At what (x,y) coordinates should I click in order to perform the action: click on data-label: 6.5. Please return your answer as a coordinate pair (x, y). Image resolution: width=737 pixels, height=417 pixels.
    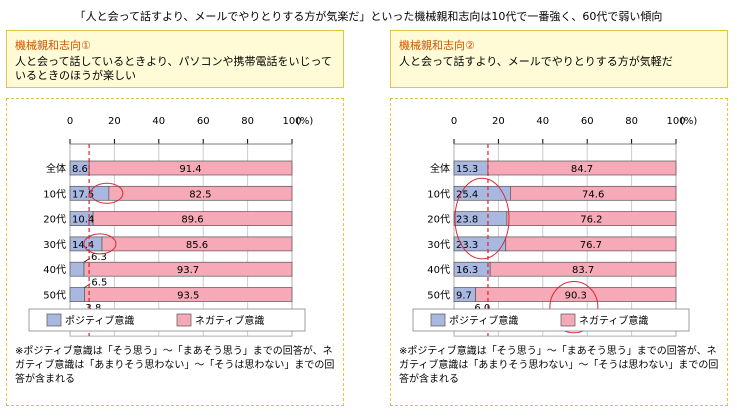
    Looking at the image, I should click on (99, 283).